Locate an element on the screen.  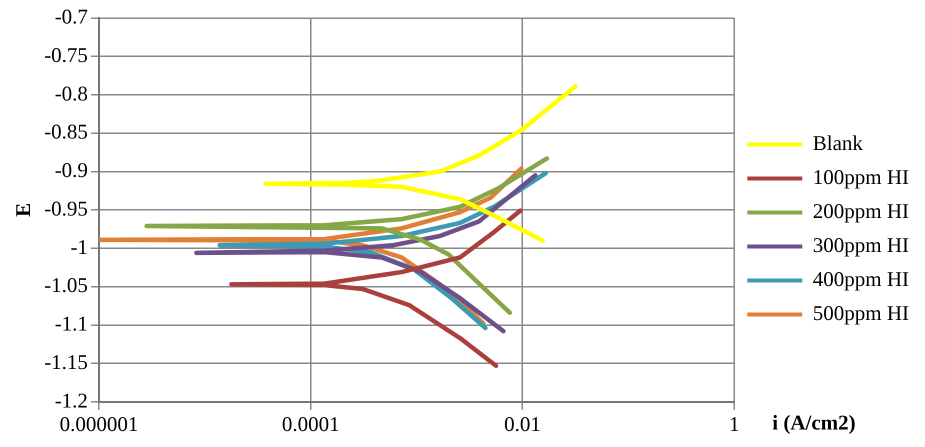
y-tick-label: -1.1 is located at coordinates (71, 324).